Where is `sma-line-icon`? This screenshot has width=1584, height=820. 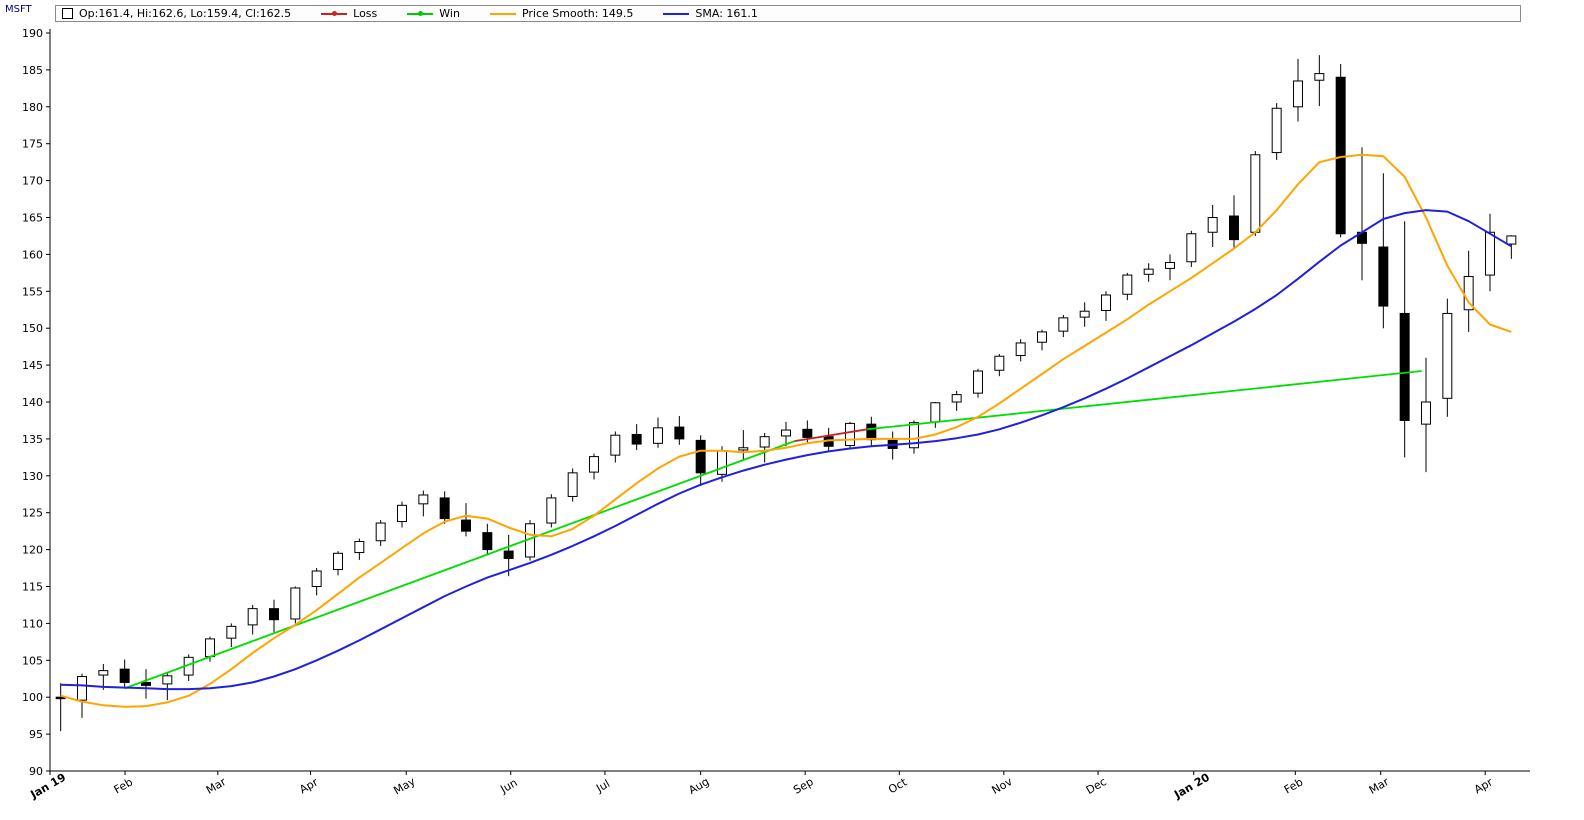 sma-line-icon is located at coordinates (676, 13).